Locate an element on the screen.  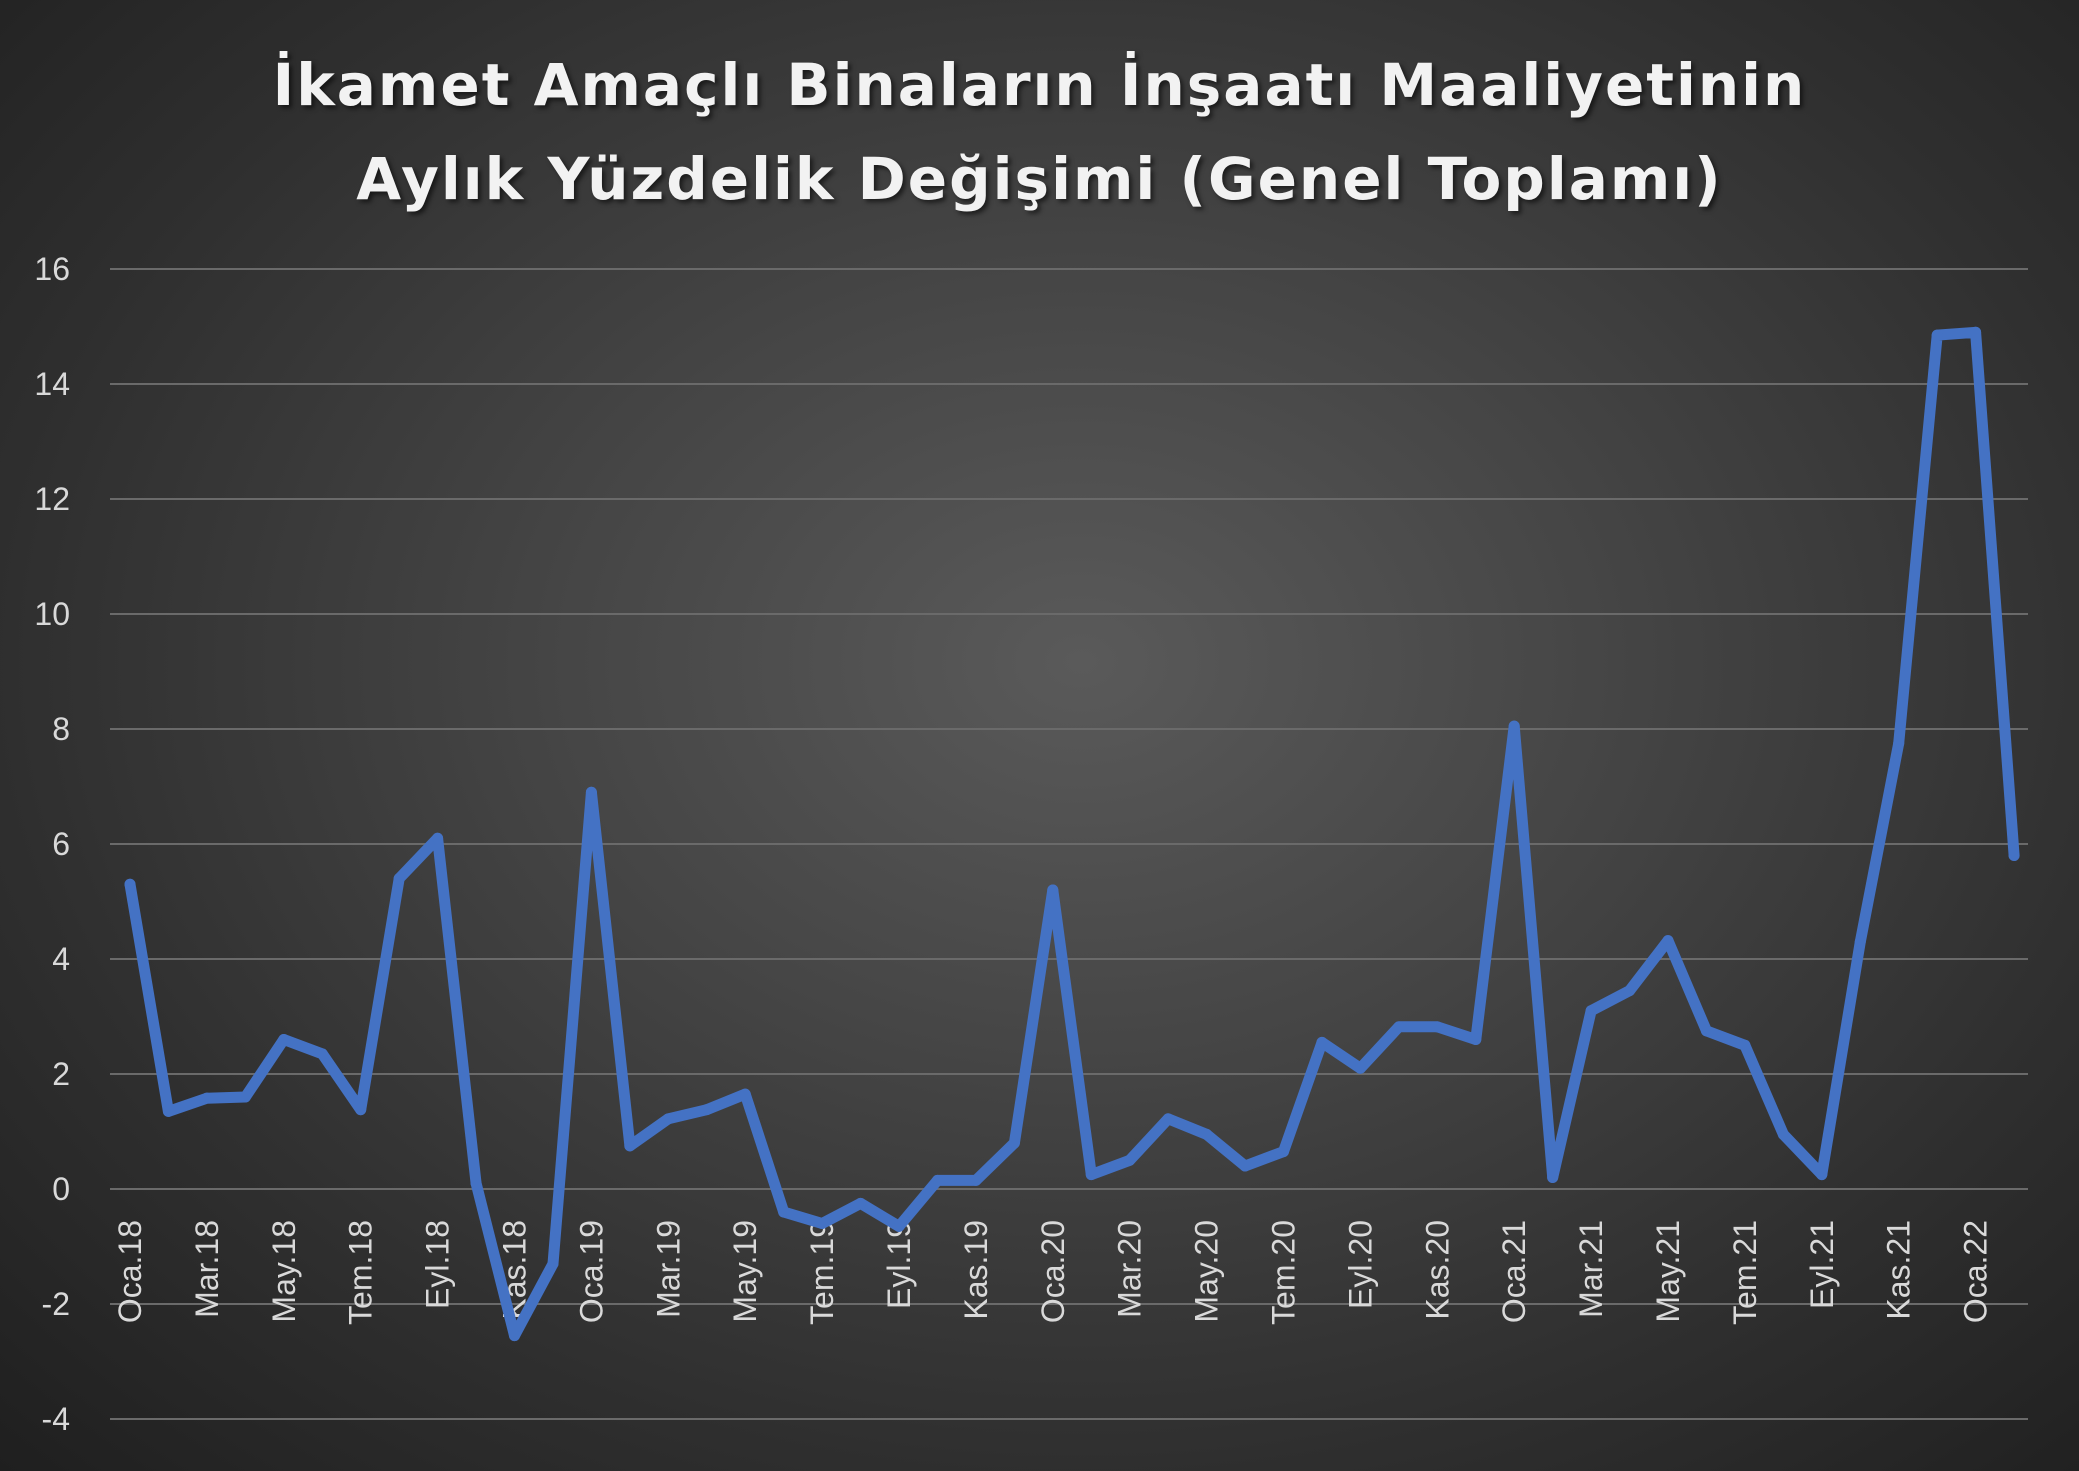
x-tick-label: Oca.19 is located at coordinates (591, 1271).